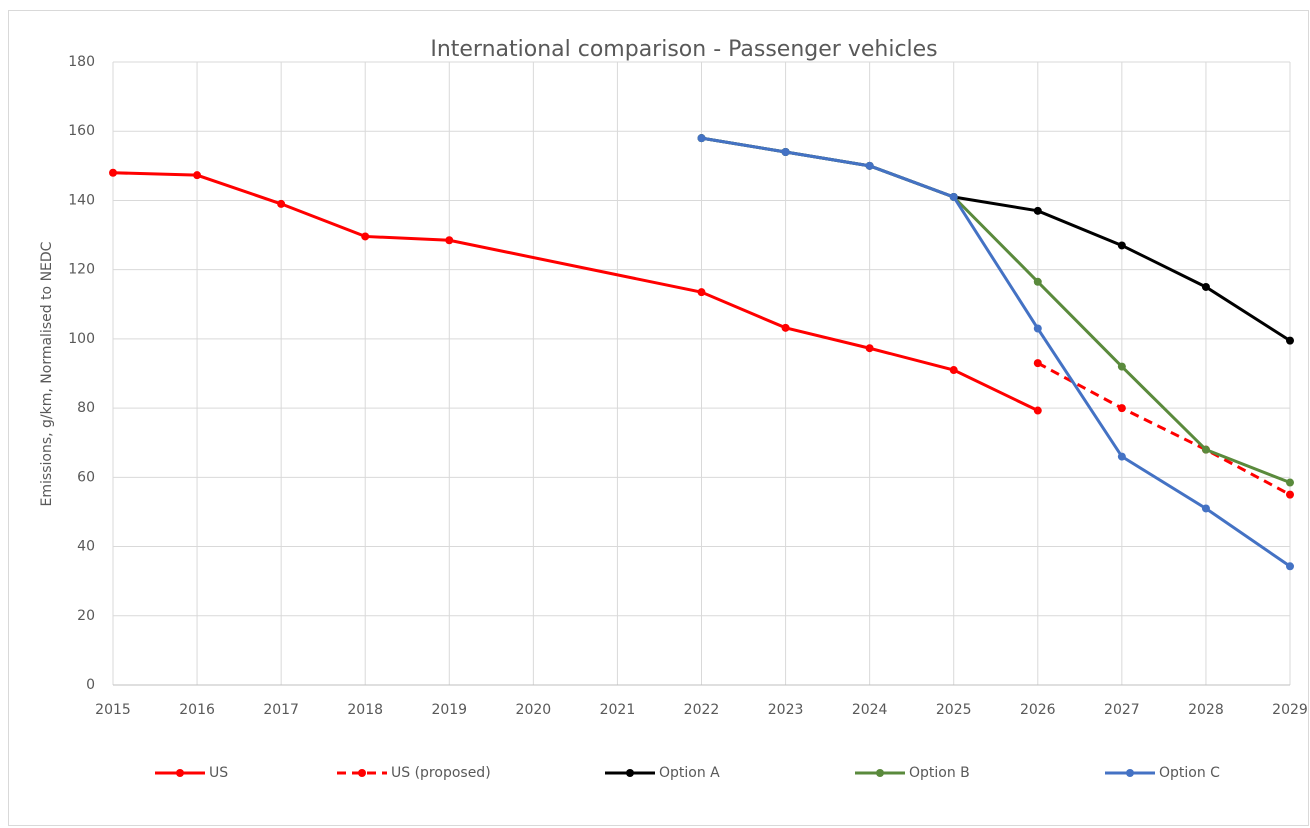 The width and height of the screenshot is (1310, 828). What do you see at coordinates (113, 710) in the screenshot?
I see `x-tick-label: 2015` at bounding box center [113, 710].